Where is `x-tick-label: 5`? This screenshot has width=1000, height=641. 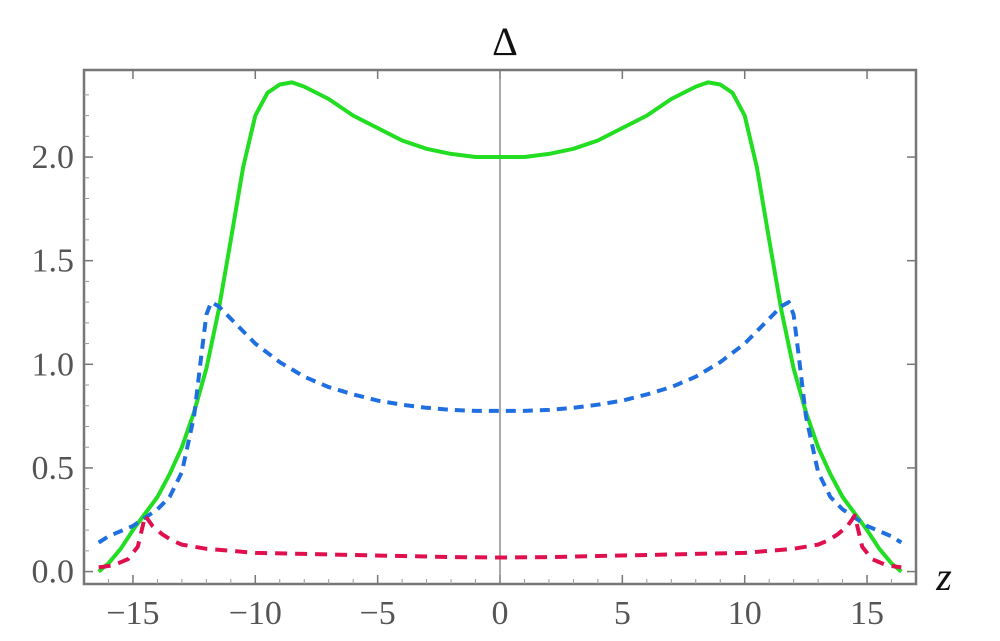 x-tick-label: 5 is located at coordinates (622, 613).